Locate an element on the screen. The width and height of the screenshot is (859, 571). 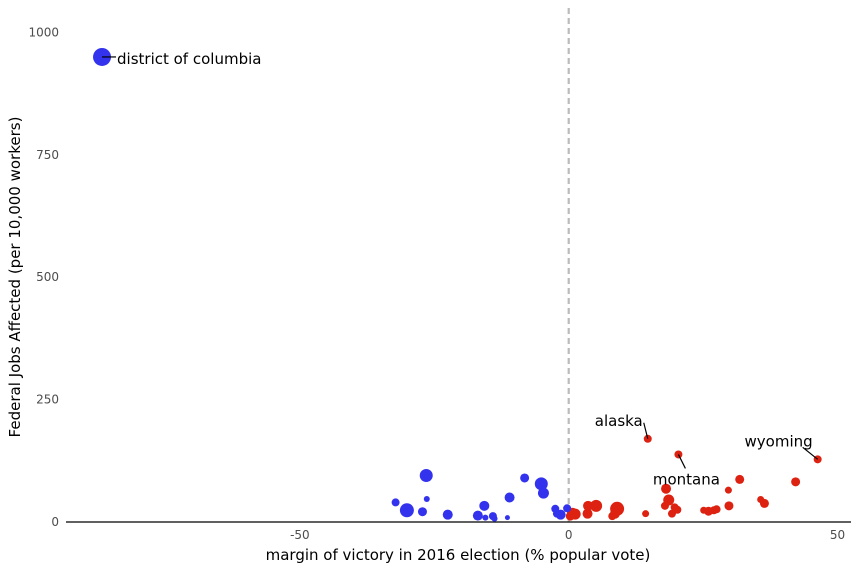
annotation-label: district of columbia is located at coordinates (189, 59).